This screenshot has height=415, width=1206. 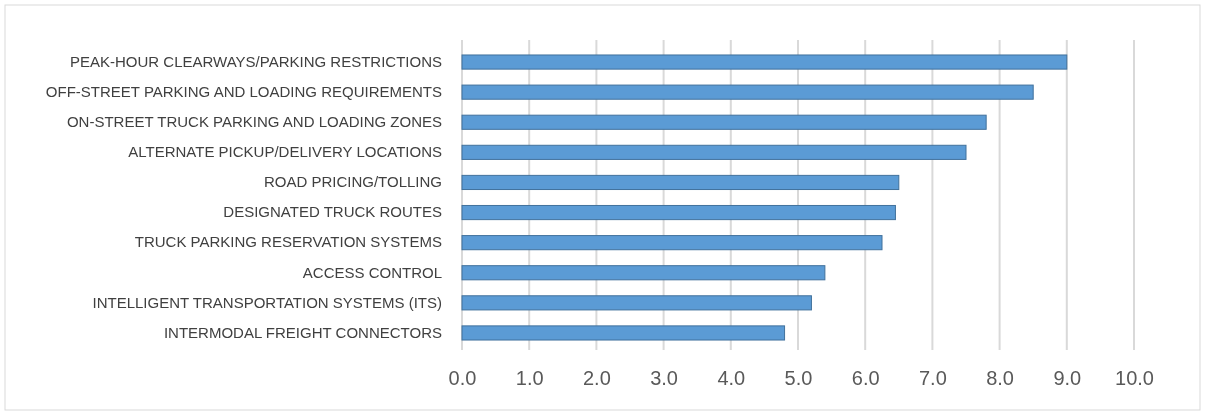 What do you see at coordinates (1067, 378) in the screenshot?
I see `x-tick-label: 9.0` at bounding box center [1067, 378].